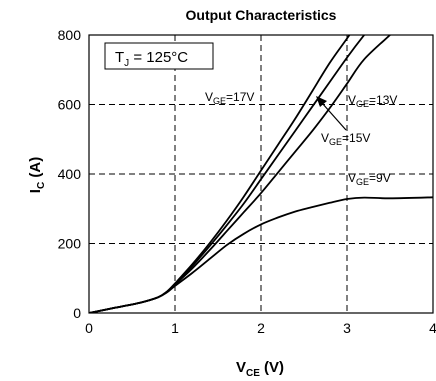  I want to click on vge15-pointer-arrow, so click(331, 113).